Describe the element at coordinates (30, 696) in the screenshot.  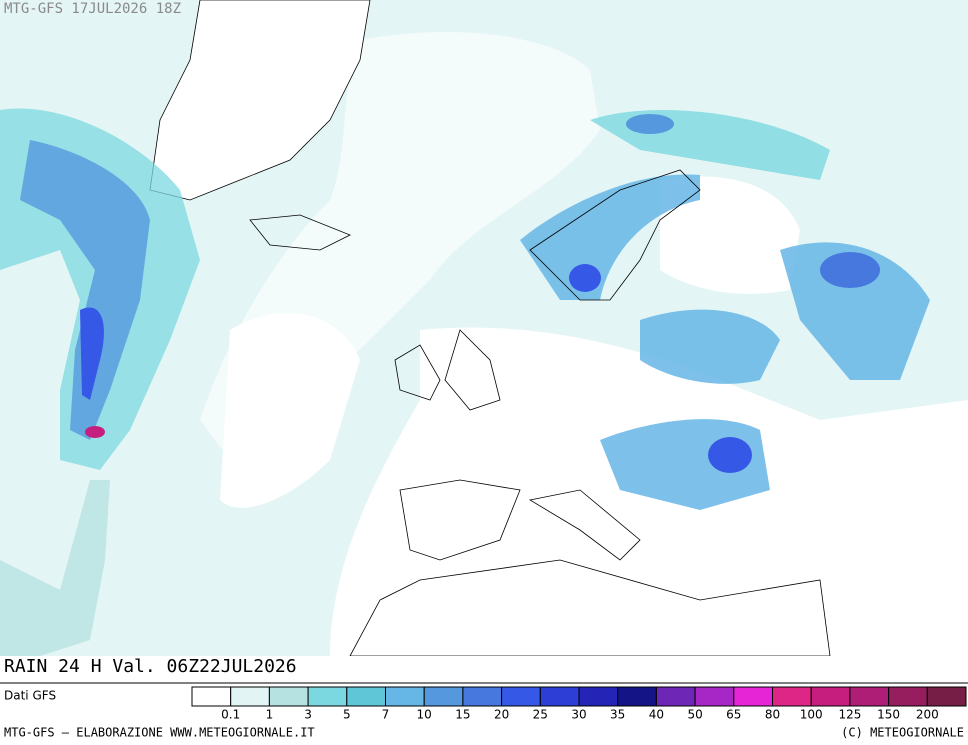
I see `source-label: Dati GFS` at that location.